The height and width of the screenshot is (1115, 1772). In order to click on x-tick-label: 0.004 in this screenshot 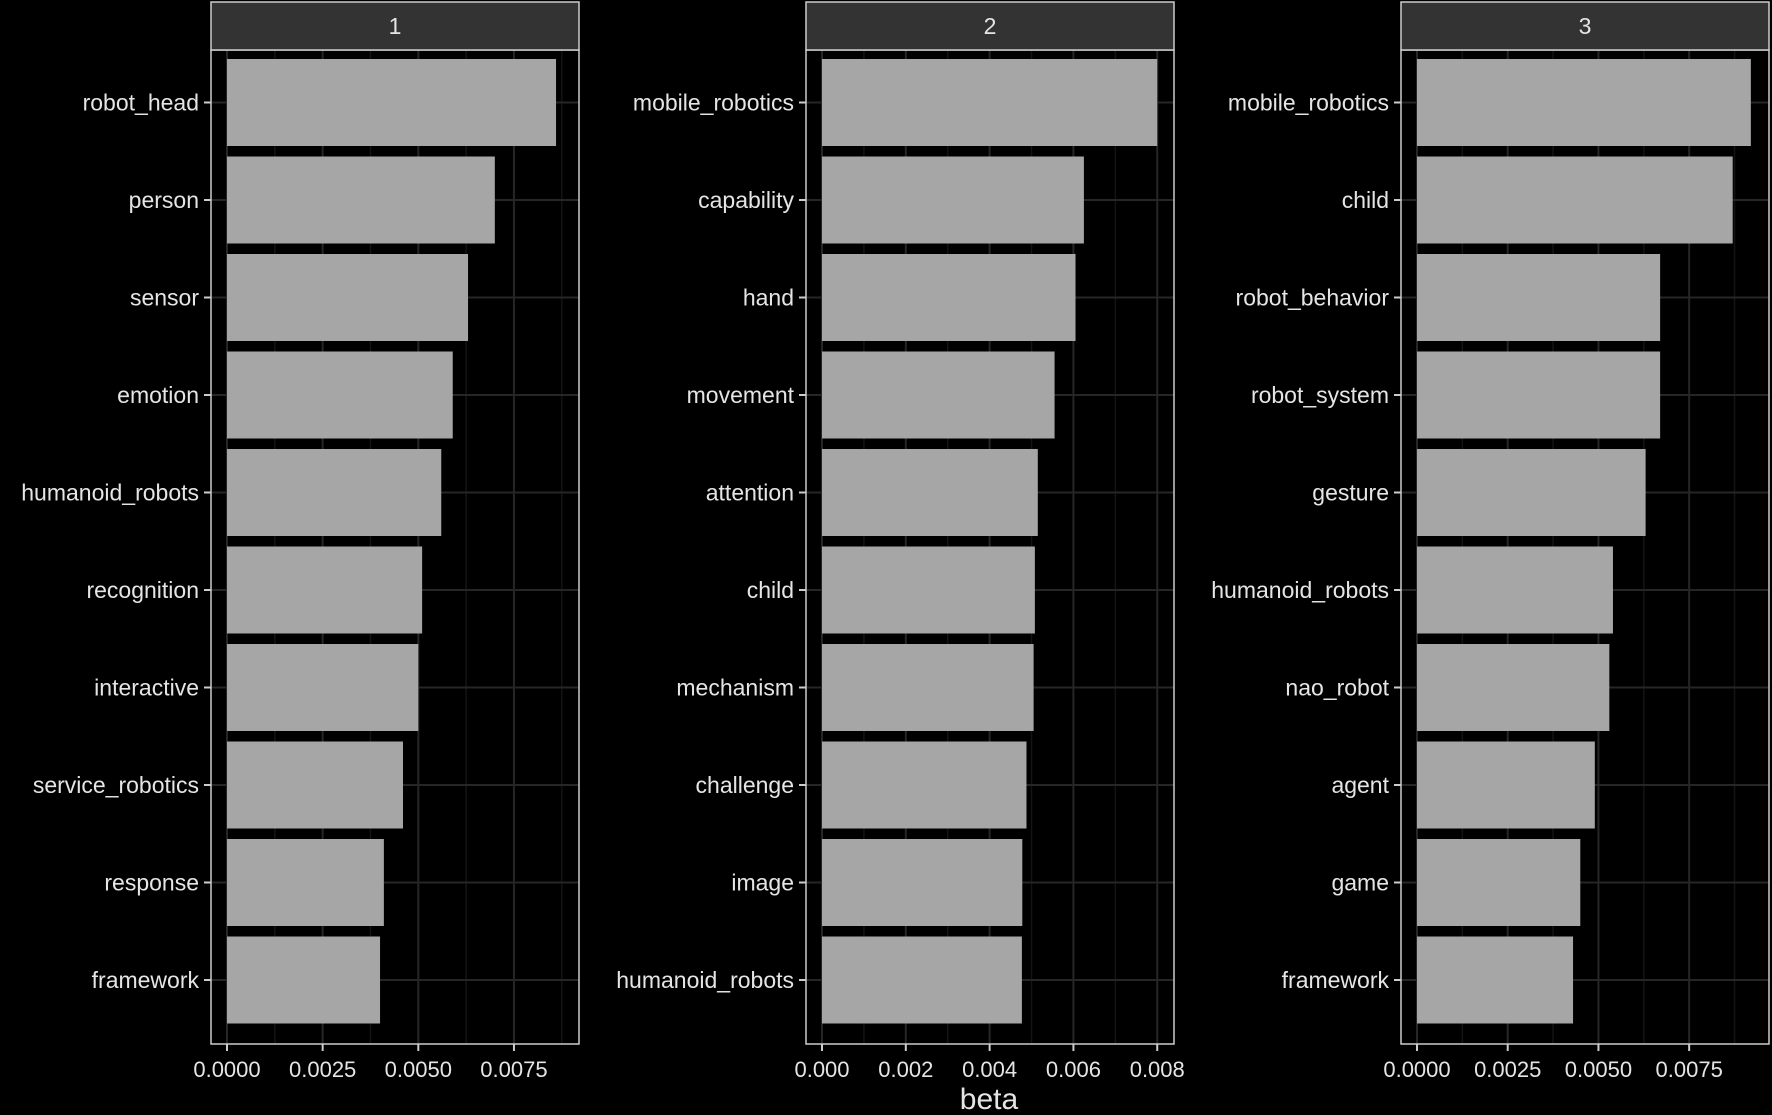, I will do `click(989, 1069)`.